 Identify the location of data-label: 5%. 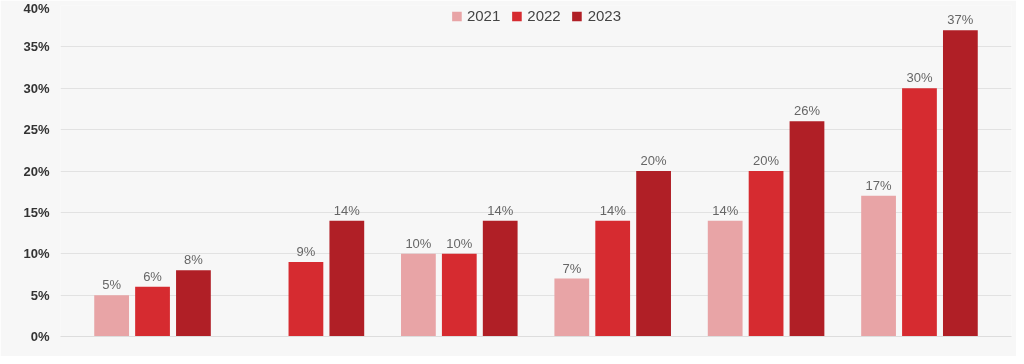
(112, 285).